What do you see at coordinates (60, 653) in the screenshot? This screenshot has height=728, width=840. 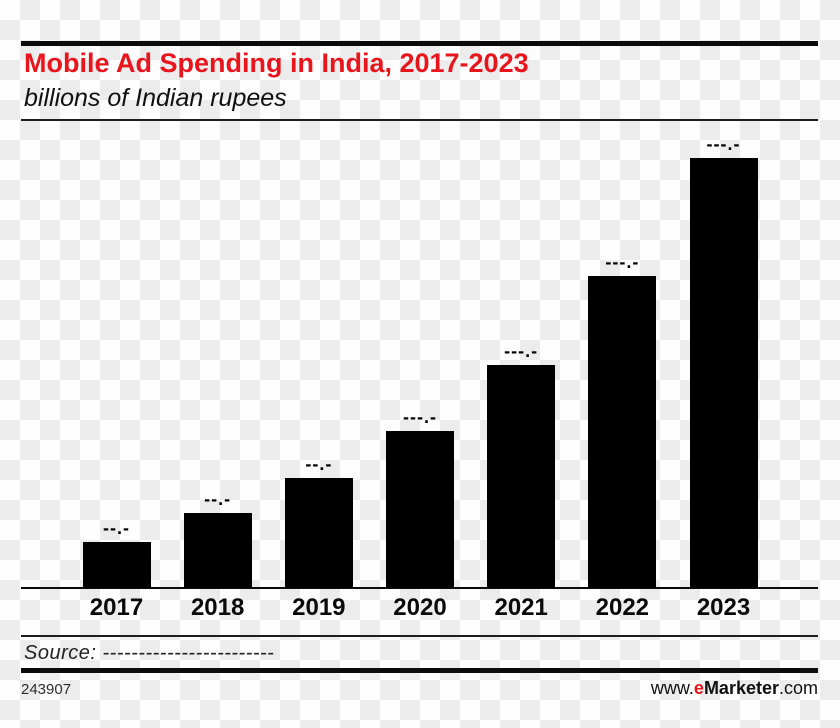 I see `source-label: Source:` at bounding box center [60, 653].